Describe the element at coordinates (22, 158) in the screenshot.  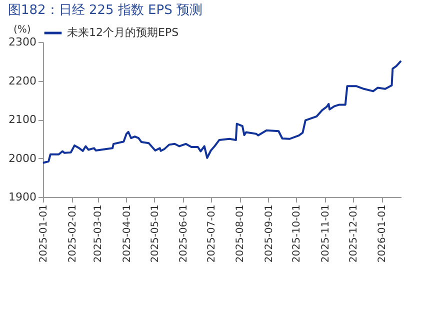
I see `y-tick-label: 2000` at that location.